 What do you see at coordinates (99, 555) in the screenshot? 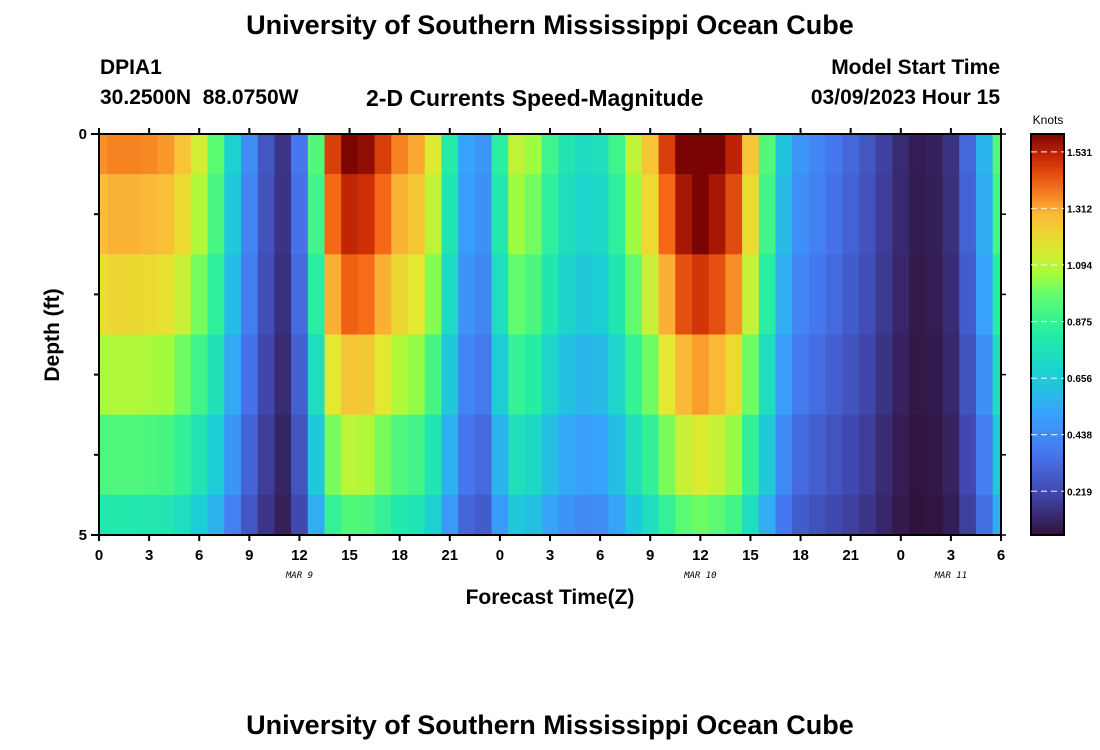
I see `x-tick-label: 0` at bounding box center [99, 555].